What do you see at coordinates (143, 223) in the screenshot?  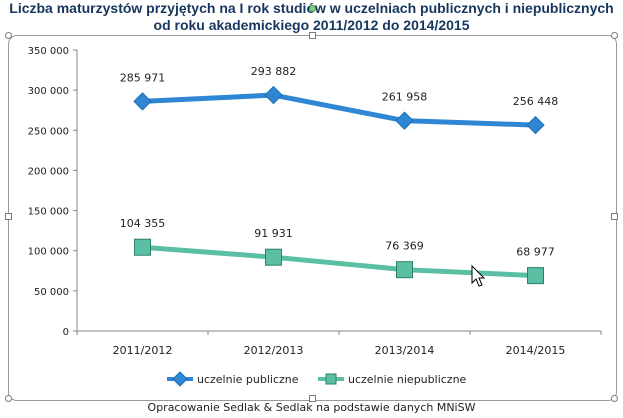 I see `data-label-private: 104 355` at bounding box center [143, 223].